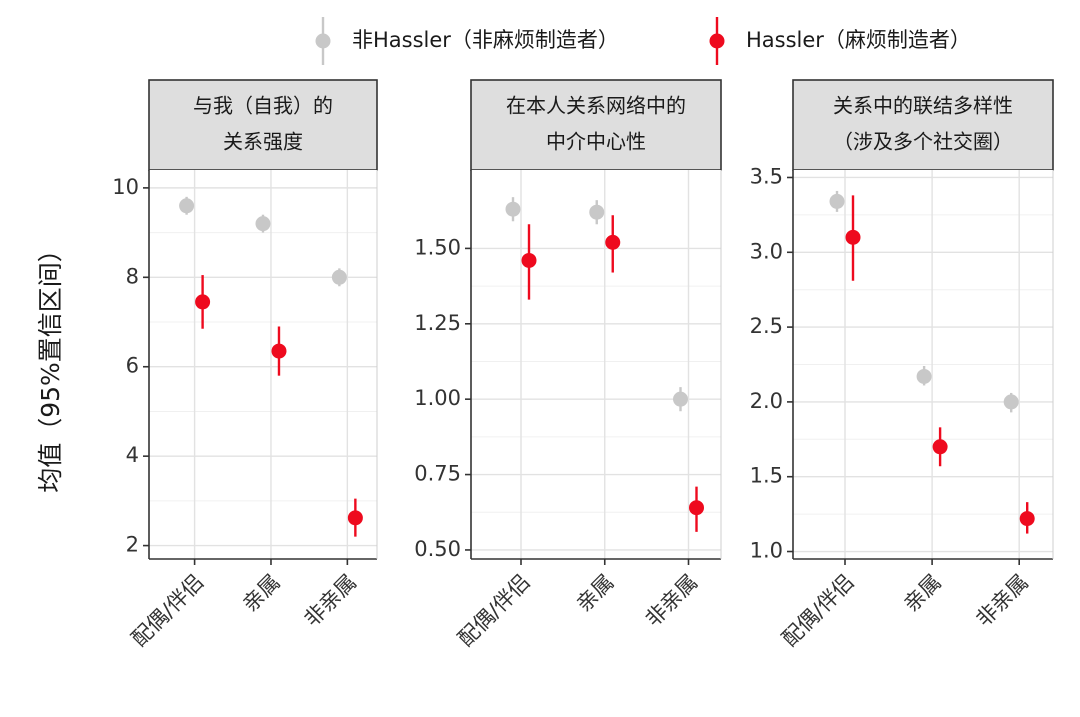 The height and width of the screenshot is (717, 1080). What do you see at coordinates (766, 176) in the screenshot?
I see `y-tick-label: 3.5` at bounding box center [766, 176].